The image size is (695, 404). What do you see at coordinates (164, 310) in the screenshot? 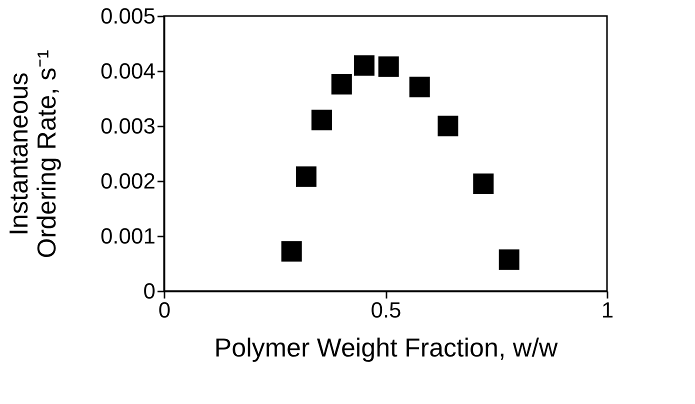
I see `x-tick-label: 0` at bounding box center [164, 310].